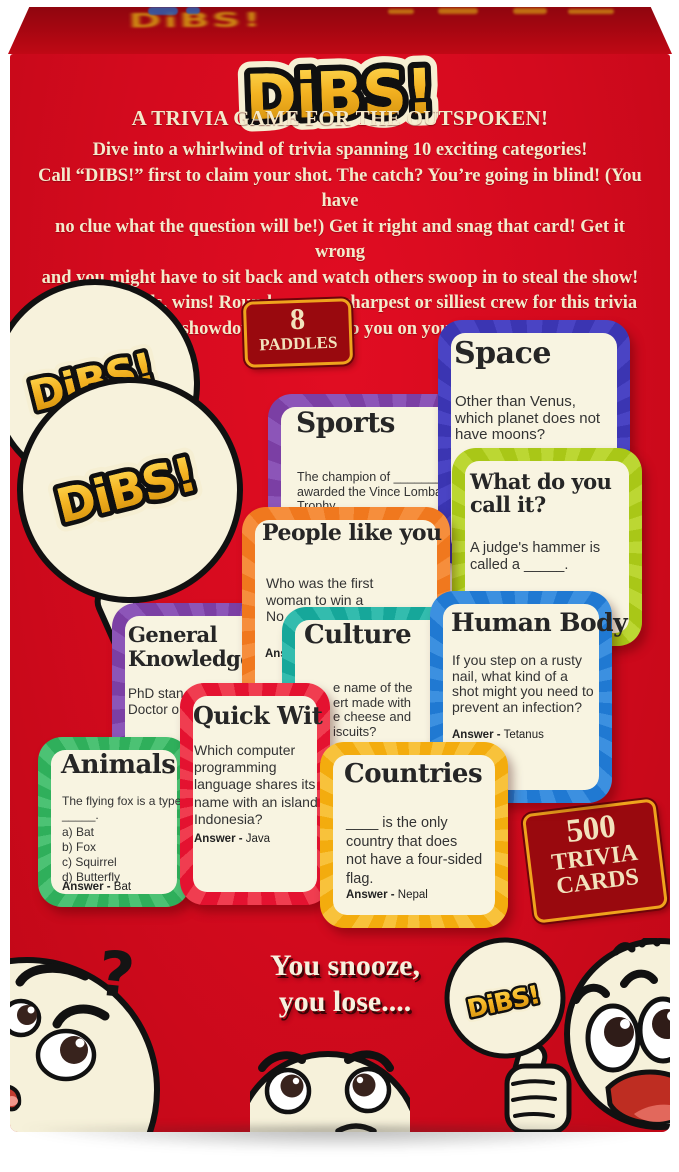 The height and width of the screenshot is (1172, 679). Describe the element at coordinates (595, 861) in the screenshot. I see `cards-count-badge: 500 TRIVIA CARDS` at that location.